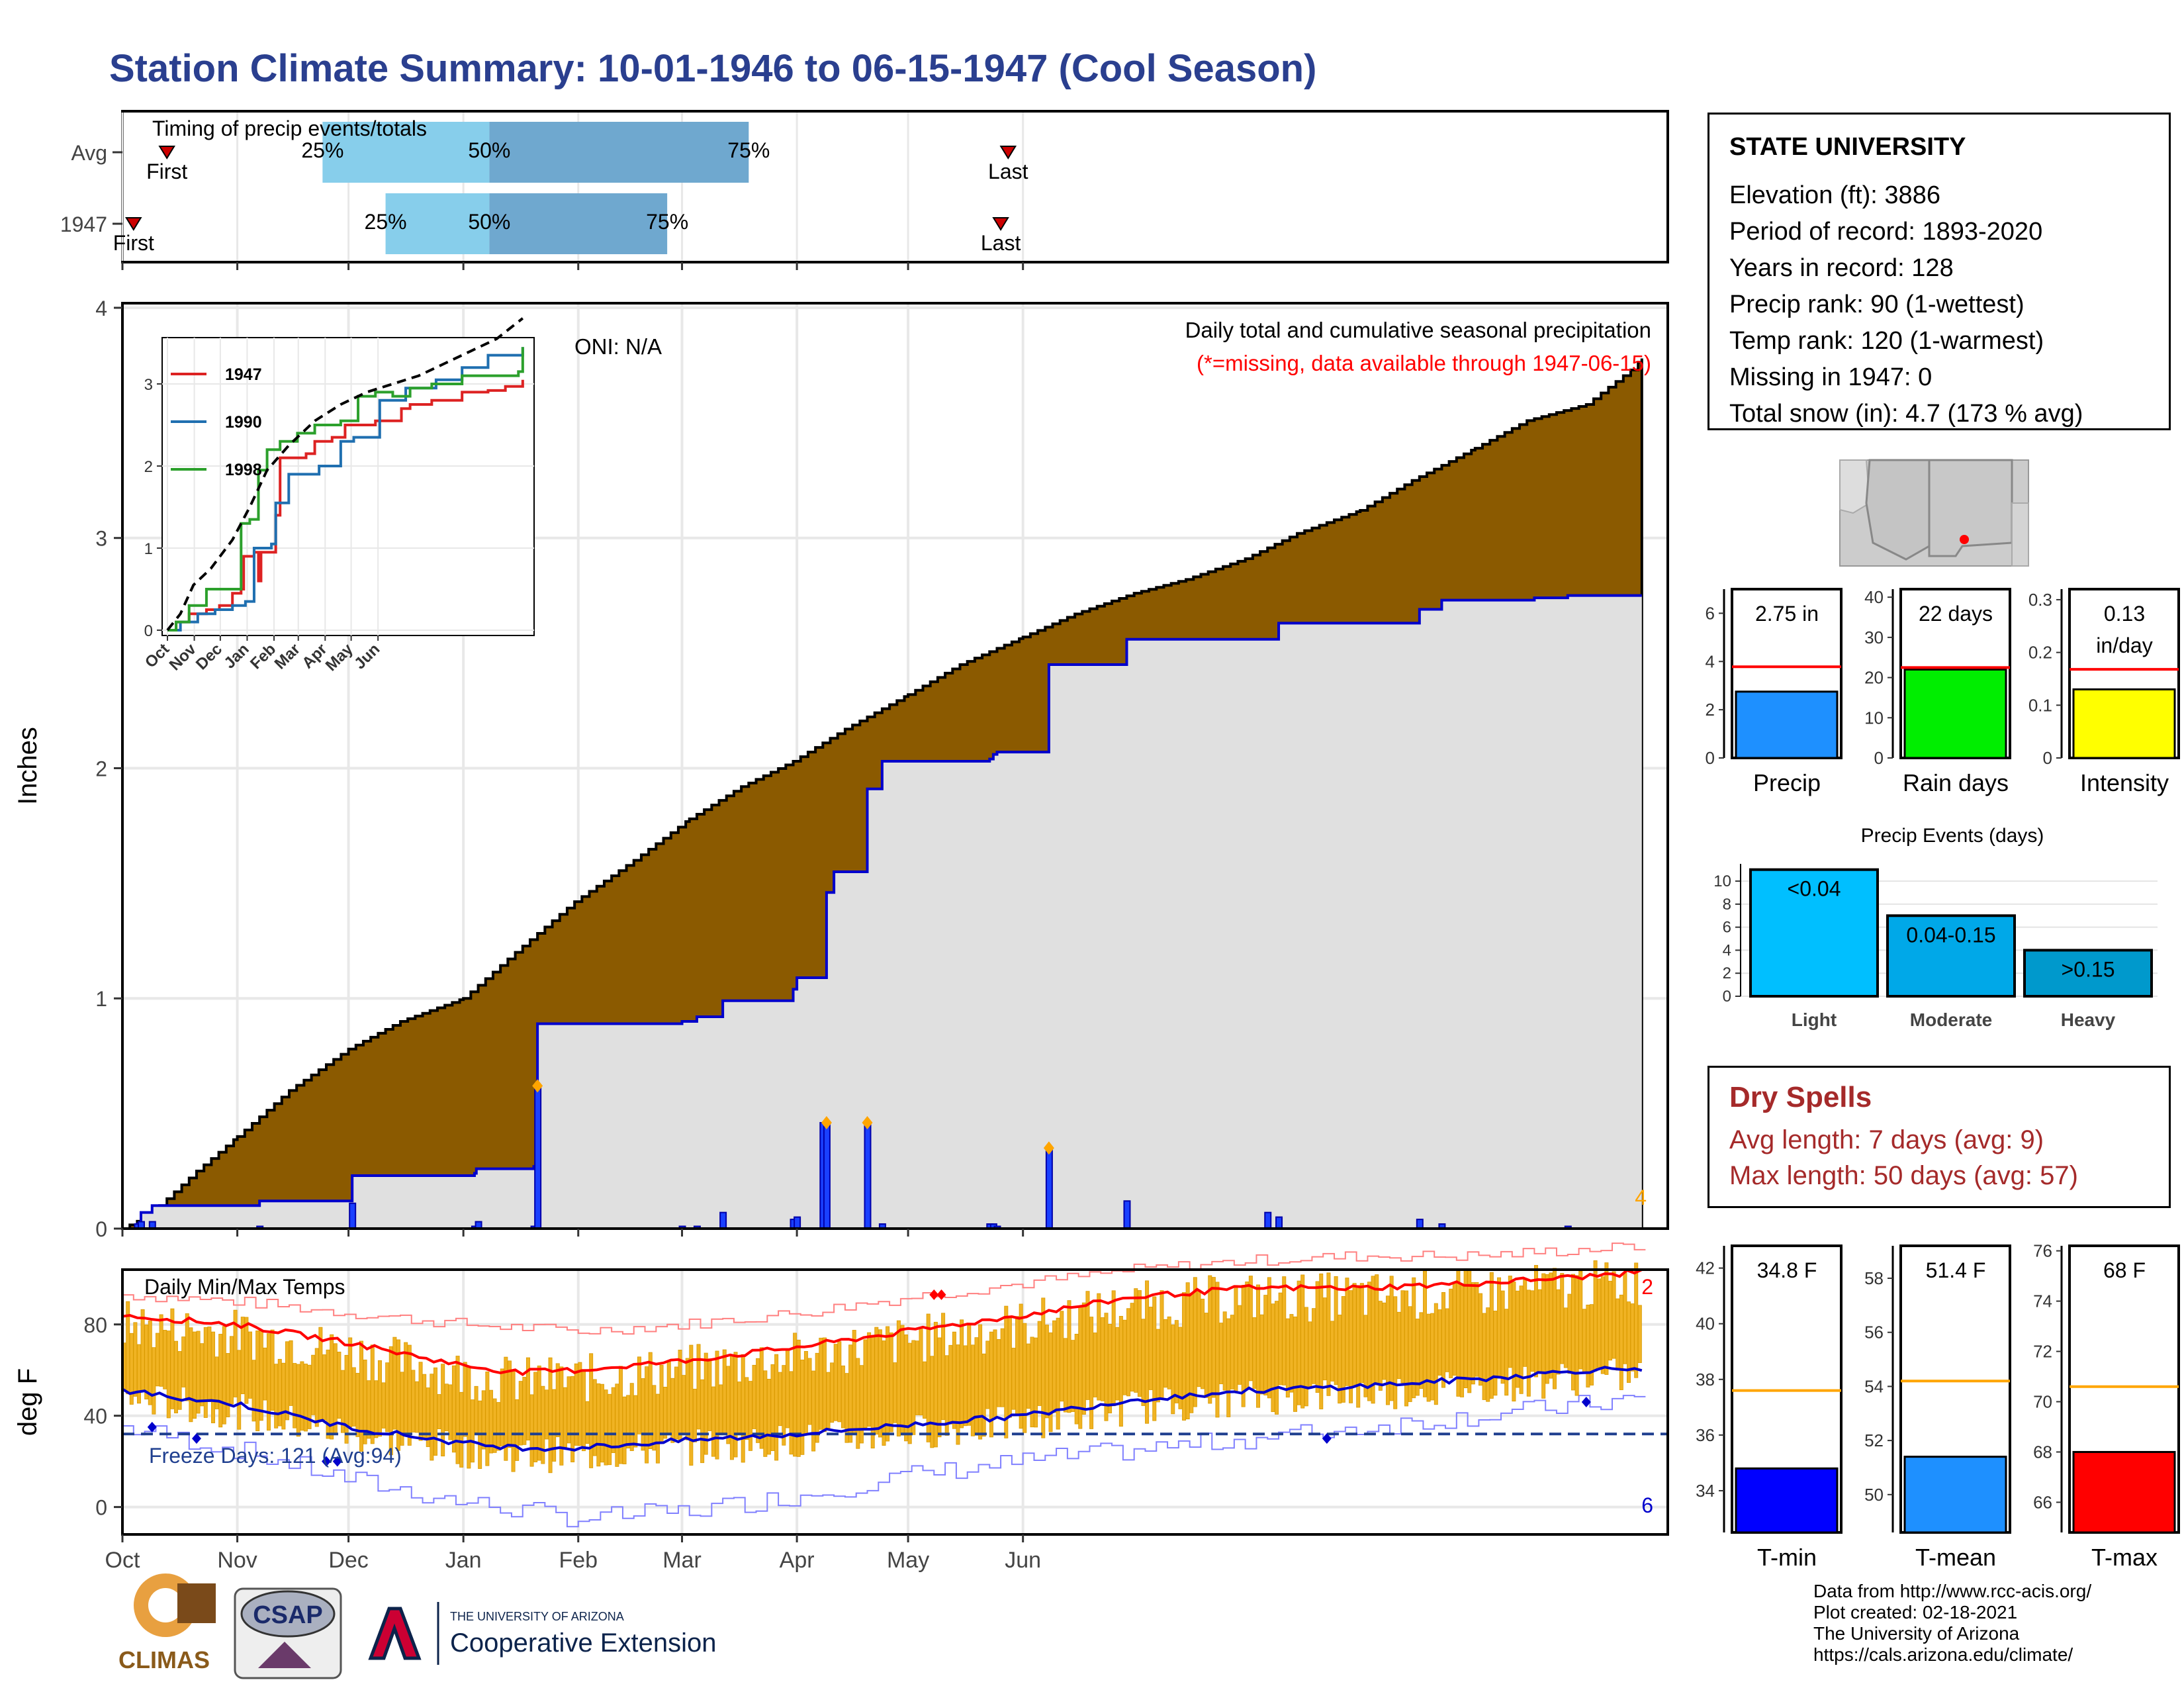  Describe the element at coordinates (95, 1325) in the screenshot. I see `temp-ytick-label: 80` at that location.